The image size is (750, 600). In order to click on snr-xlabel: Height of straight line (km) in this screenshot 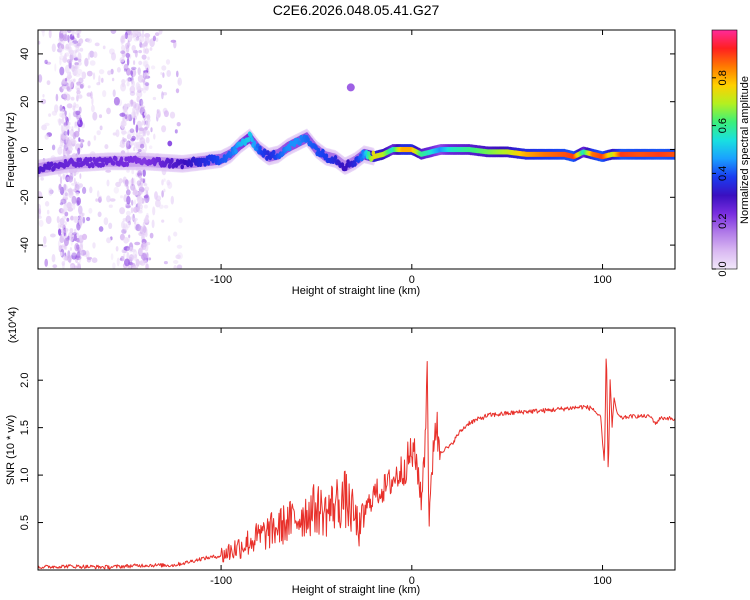, I will do `click(356, 590)`.